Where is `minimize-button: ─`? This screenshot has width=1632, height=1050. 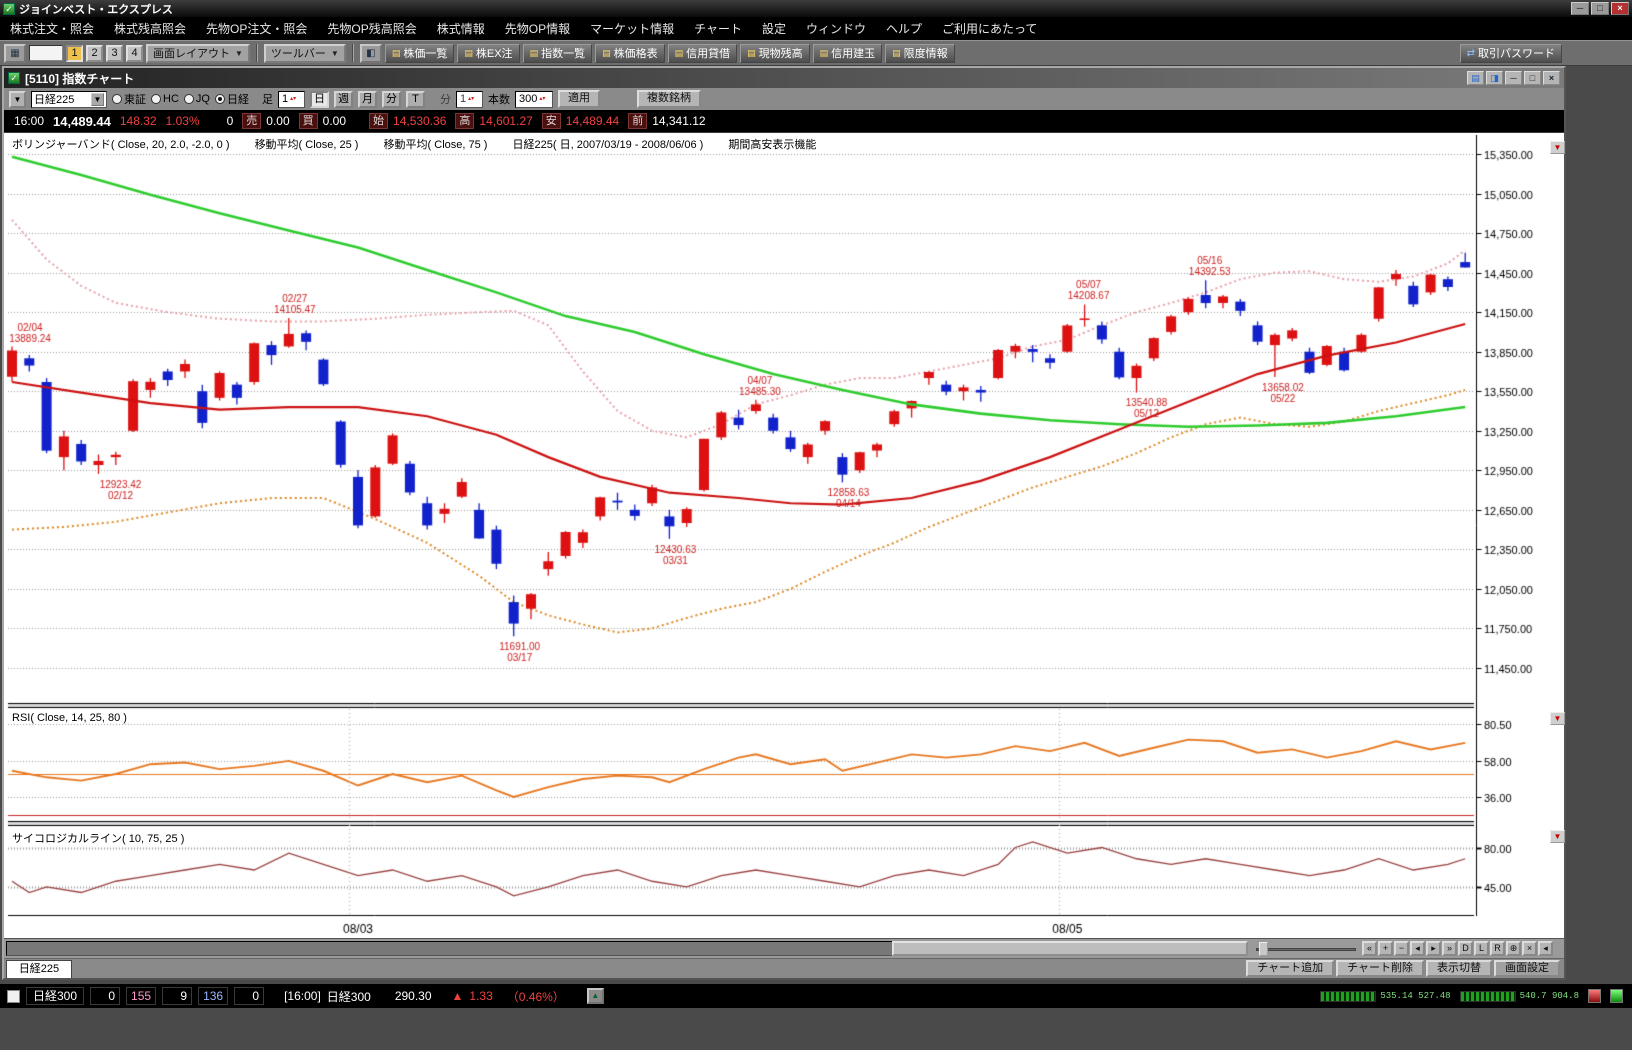 minimize-button: ─ is located at coordinates (1580, 8).